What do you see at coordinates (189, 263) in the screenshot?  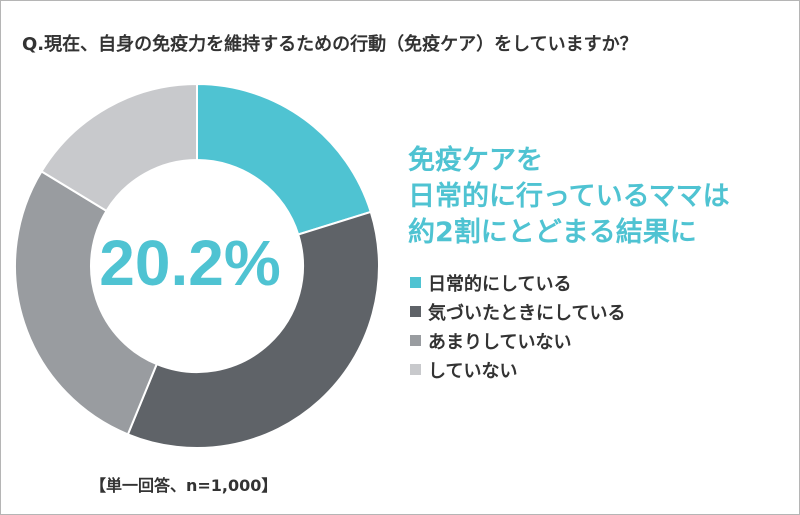 I see `center-value-label: 20.2%` at bounding box center [189, 263].